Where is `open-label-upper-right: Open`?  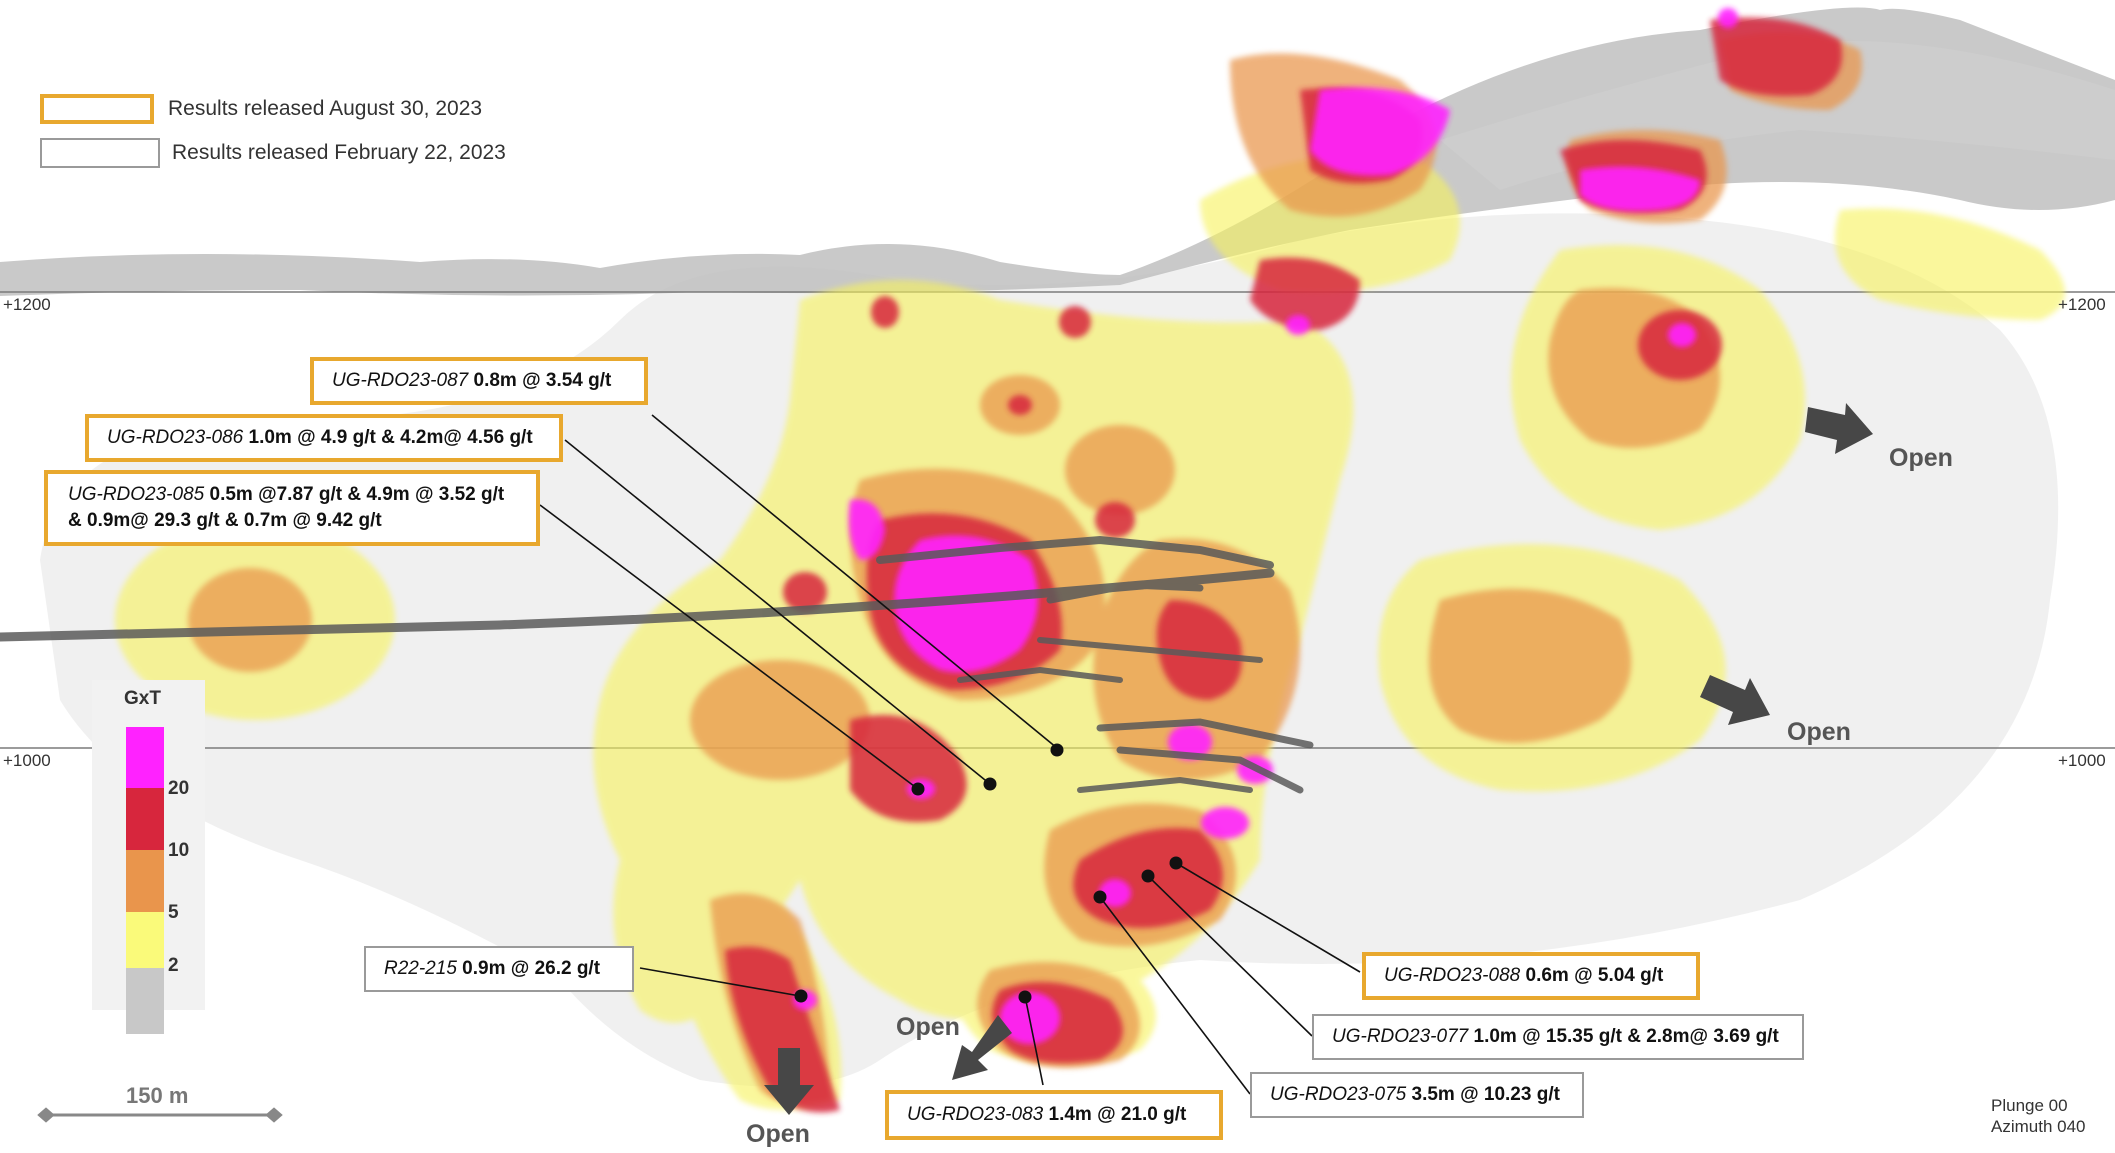
open-label-upper-right: Open is located at coordinates (1921, 458).